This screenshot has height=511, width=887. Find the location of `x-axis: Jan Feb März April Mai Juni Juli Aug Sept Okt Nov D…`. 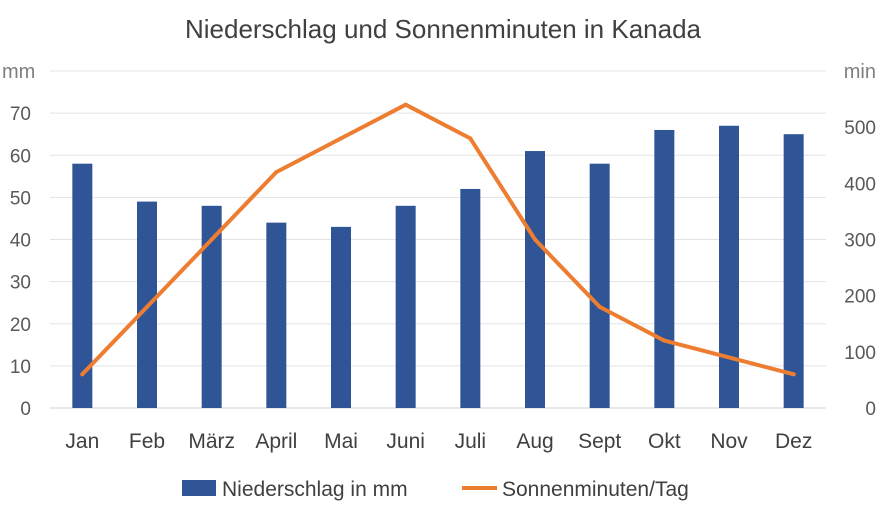

x-axis: Jan Feb März April Mai Juni Juli Aug Sept Okt Nov D… is located at coordinates (438, 441).